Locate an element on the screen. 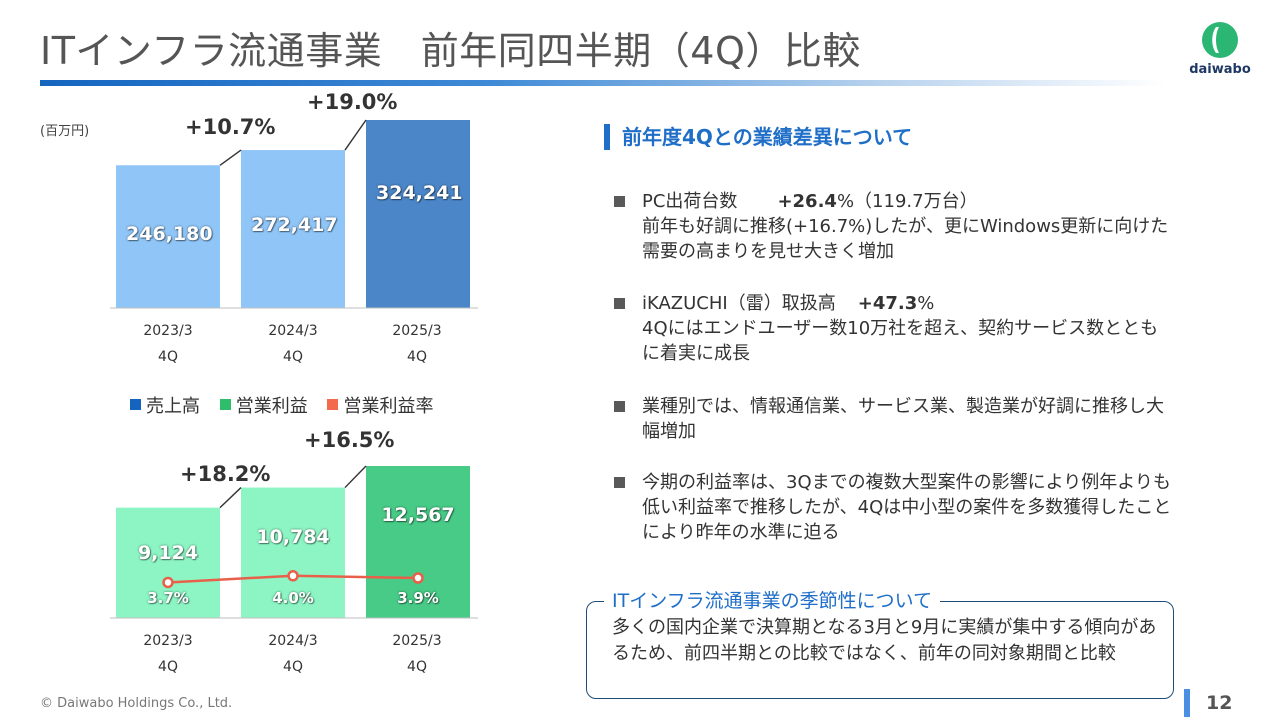  title-divider is located at coordinates (602, 83).